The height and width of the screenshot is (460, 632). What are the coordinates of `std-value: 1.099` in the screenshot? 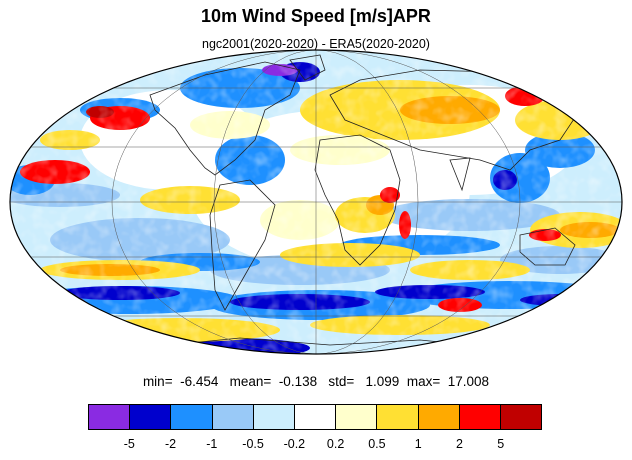 It's located at (382, 381).